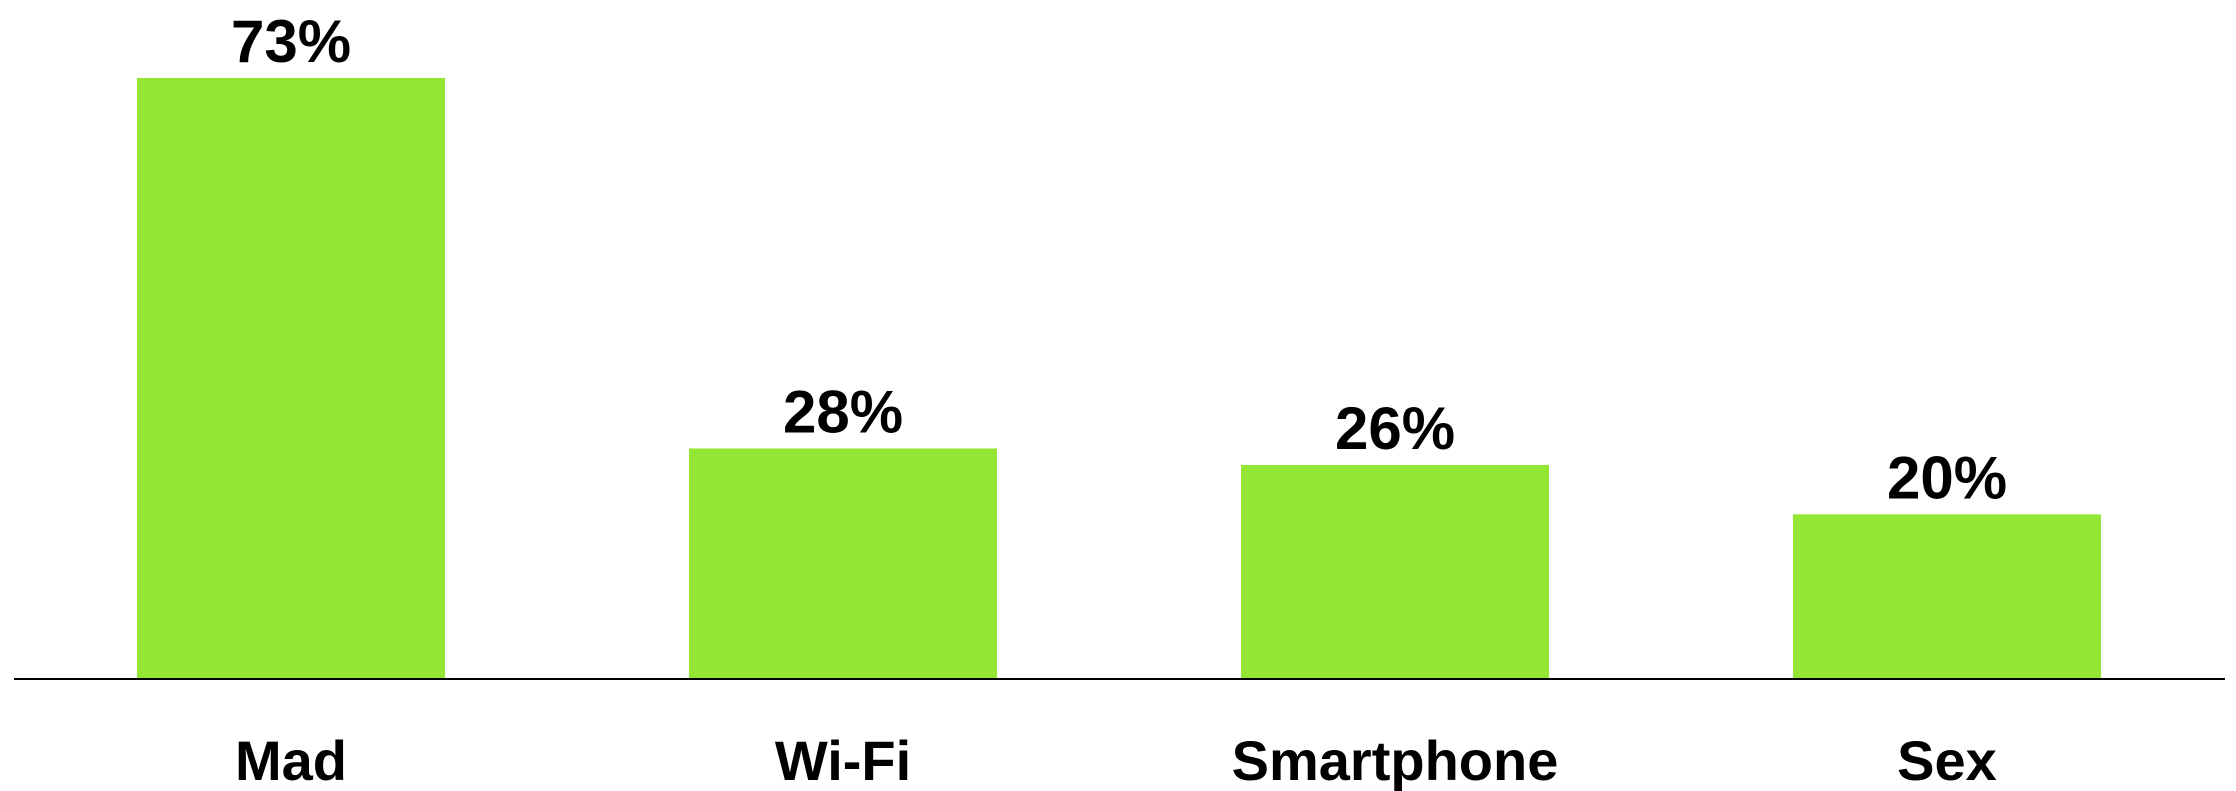  I want to click on x-tick-label: Wi-Fi, so click(843, 760).